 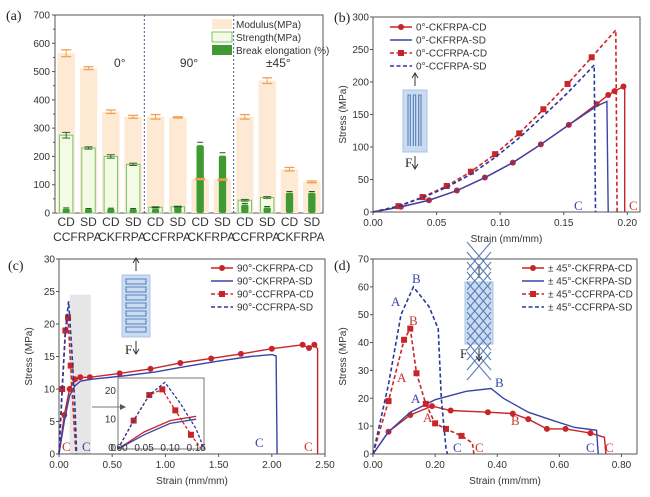 I want to click on annotation-force-b: F, so click(x=408, y=162).